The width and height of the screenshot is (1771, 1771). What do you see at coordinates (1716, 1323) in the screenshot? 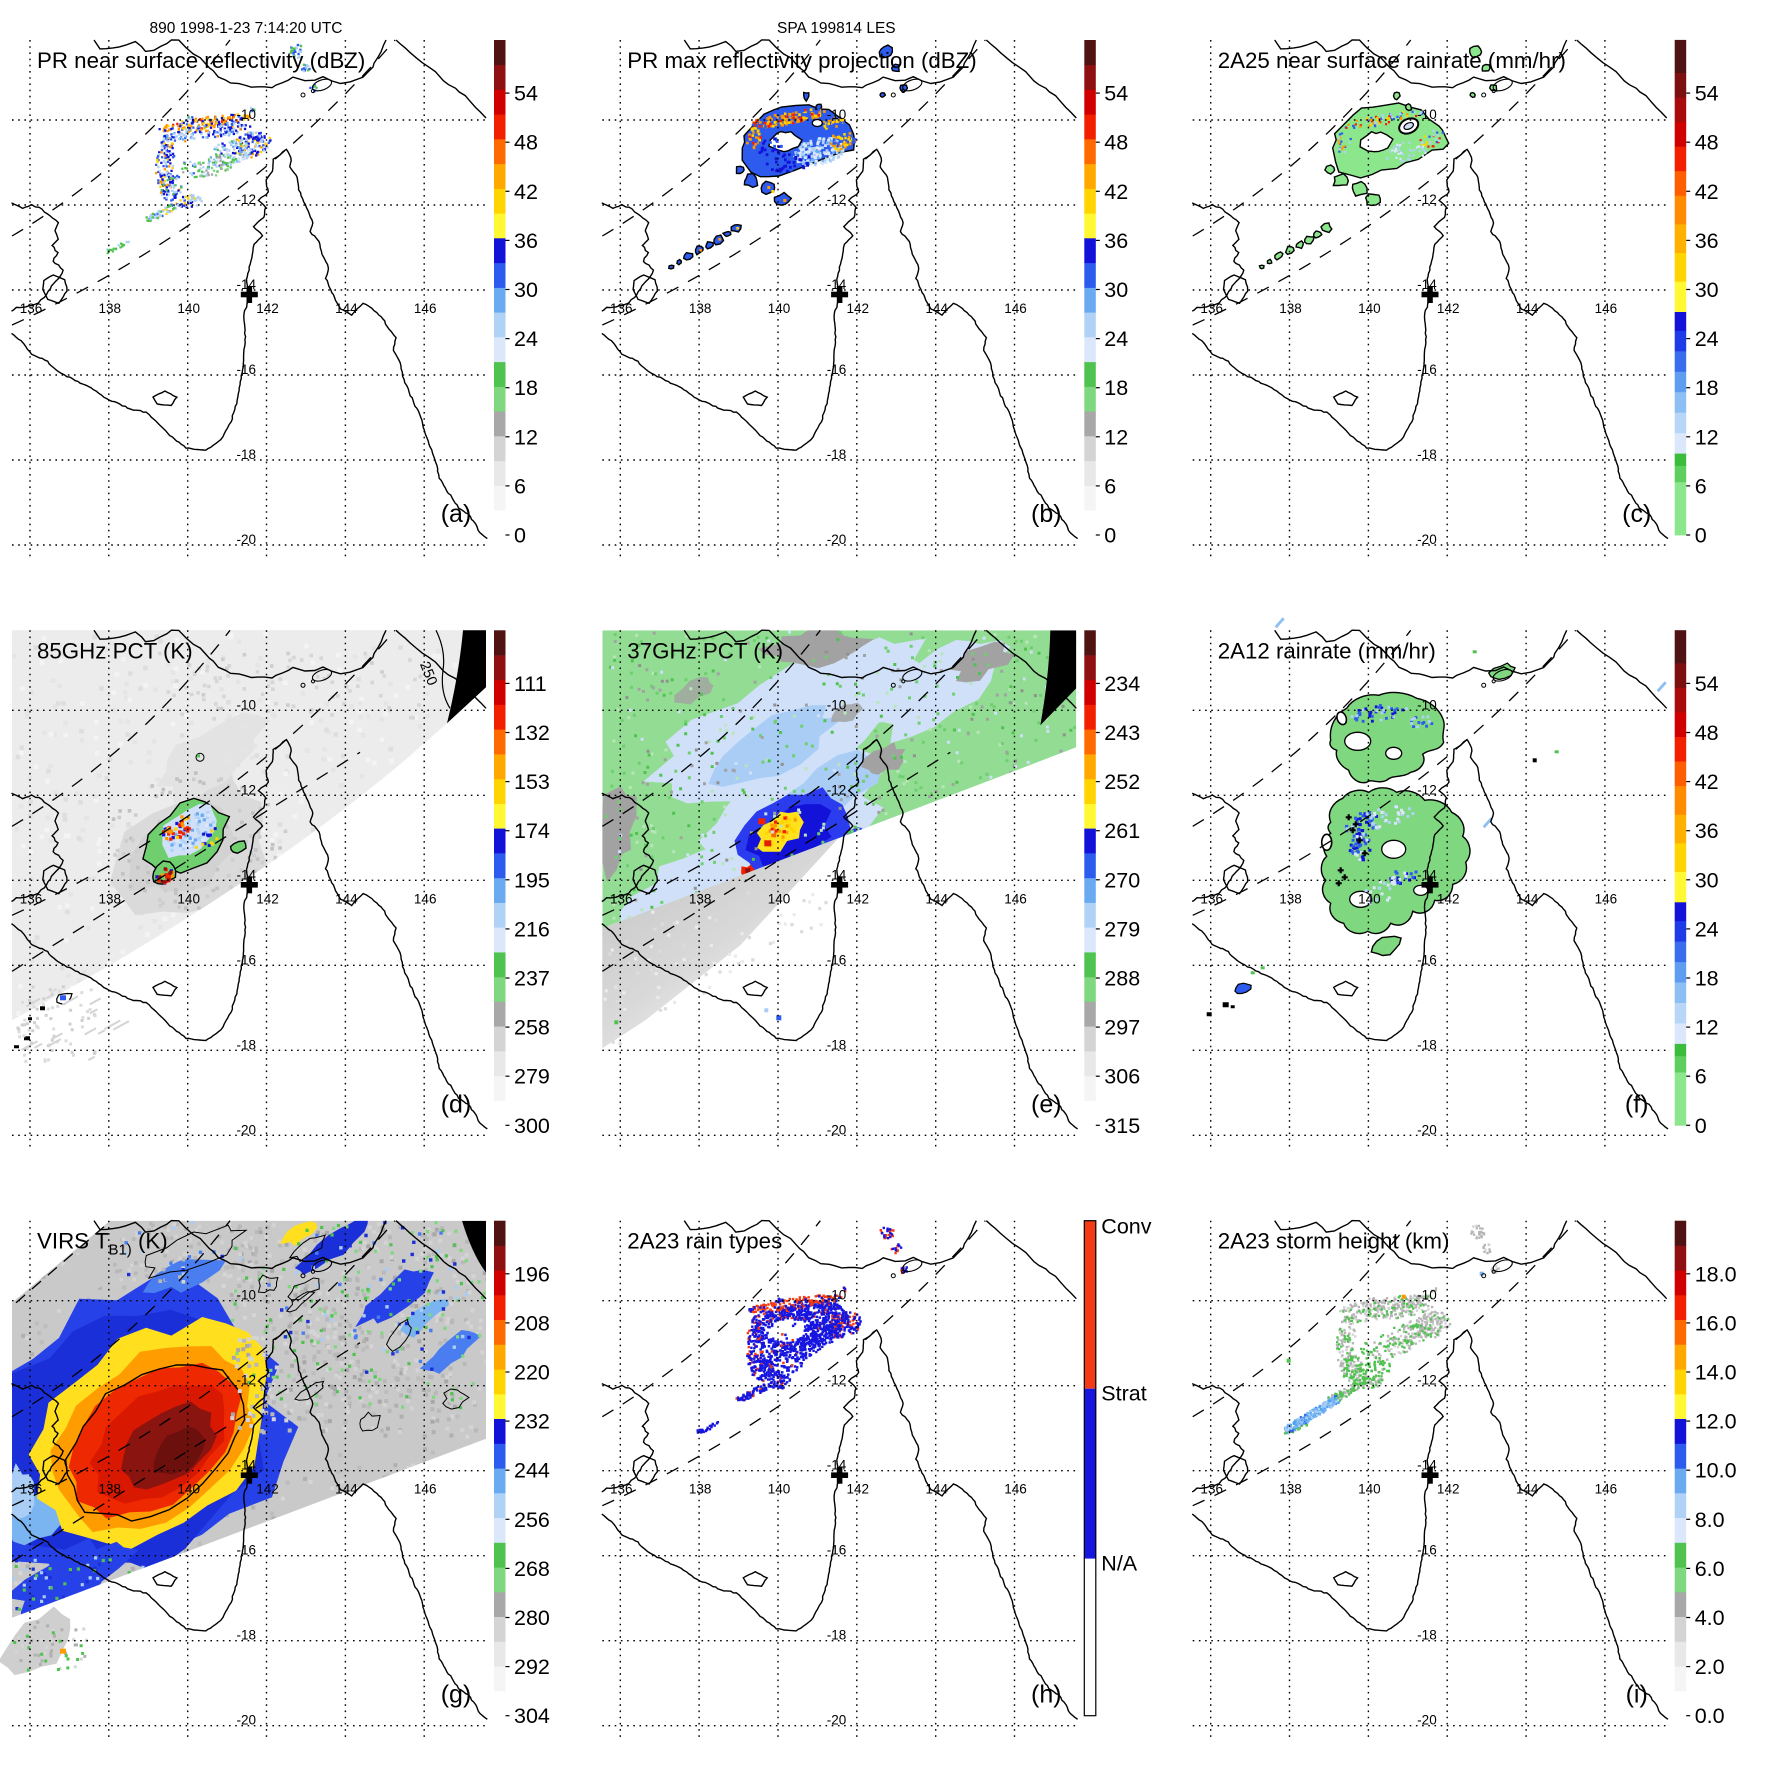
I see `svg-text: 16.0` at bounding box center [1716, 1323].